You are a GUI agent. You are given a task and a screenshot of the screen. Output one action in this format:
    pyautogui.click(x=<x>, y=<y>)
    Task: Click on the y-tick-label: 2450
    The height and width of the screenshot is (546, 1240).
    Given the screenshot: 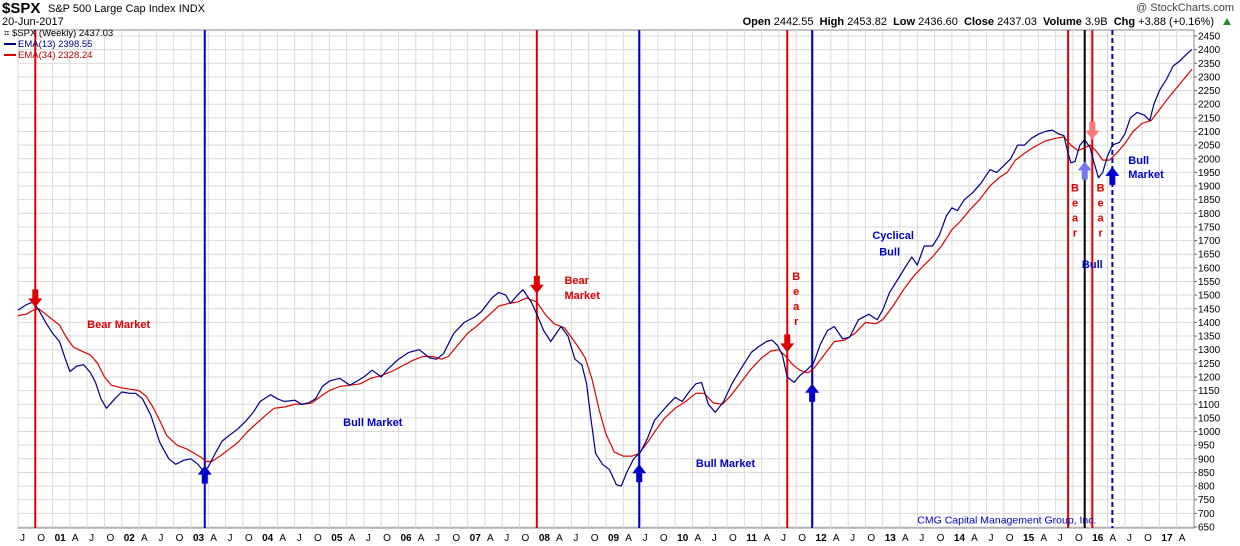 What is the action you would take?
    pyautogui.click(x=1209, y=37)
    